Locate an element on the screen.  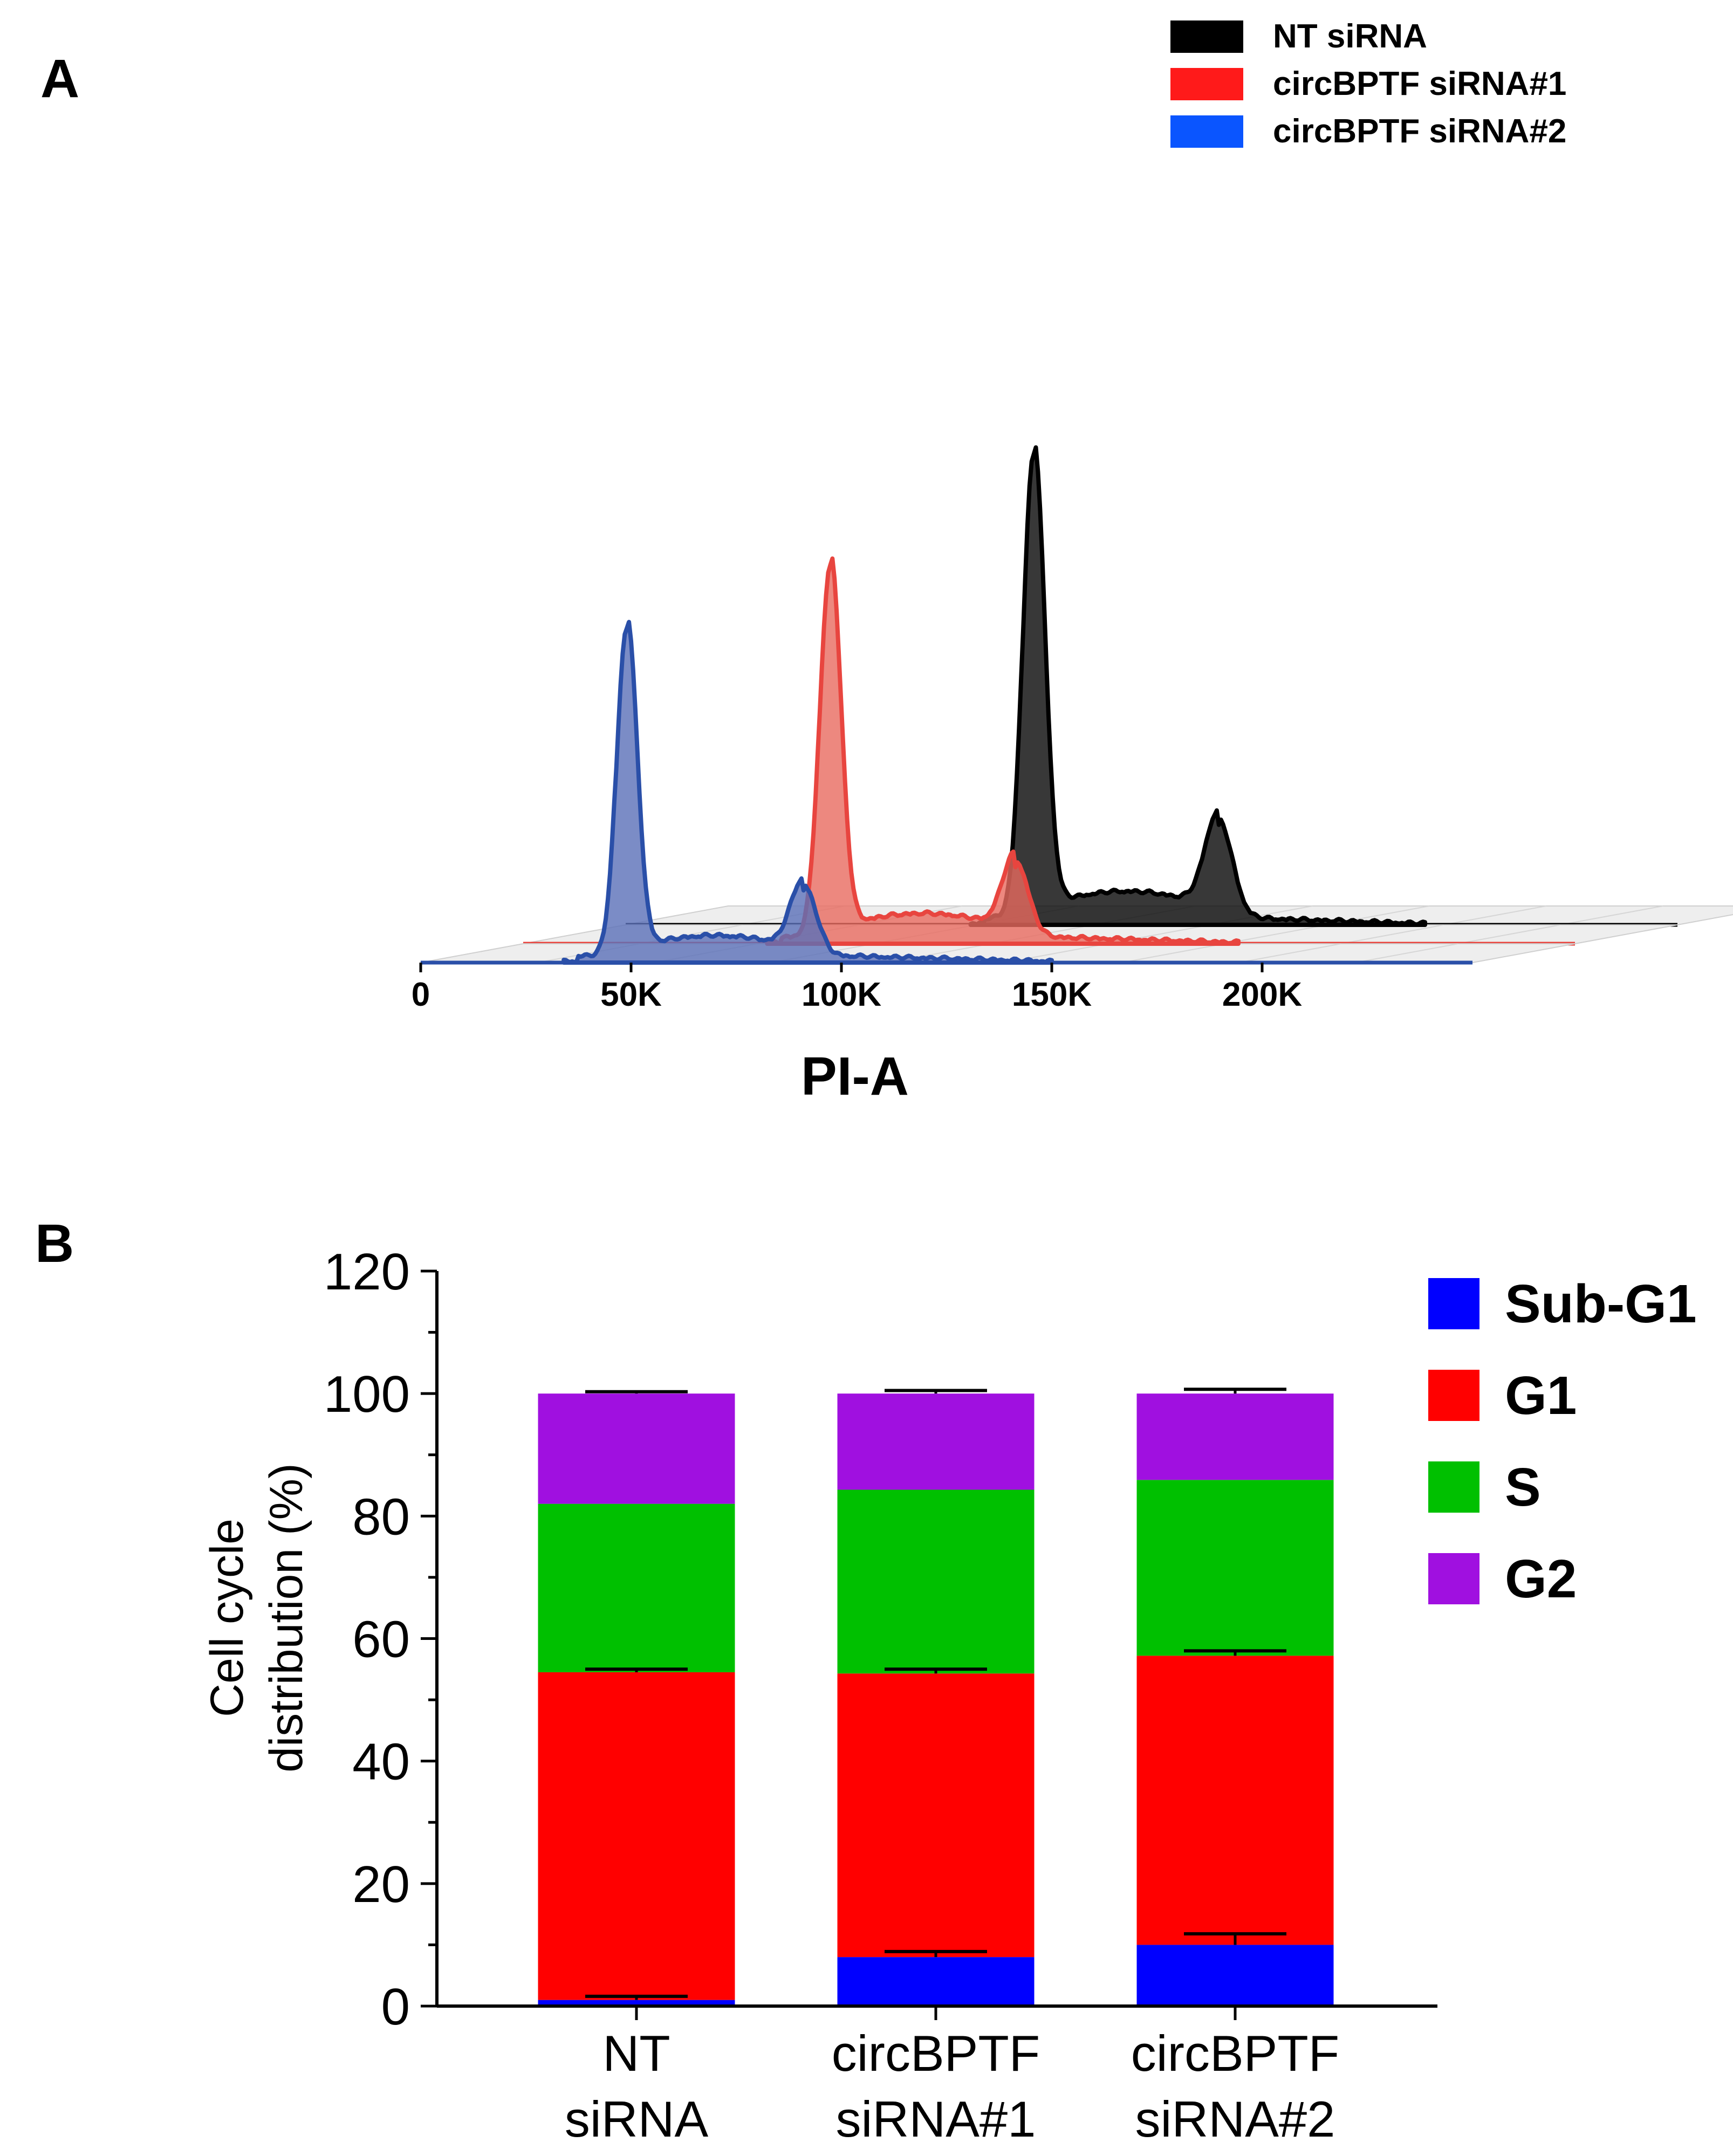
stacked-bars is located at coordinates (936, 1700).